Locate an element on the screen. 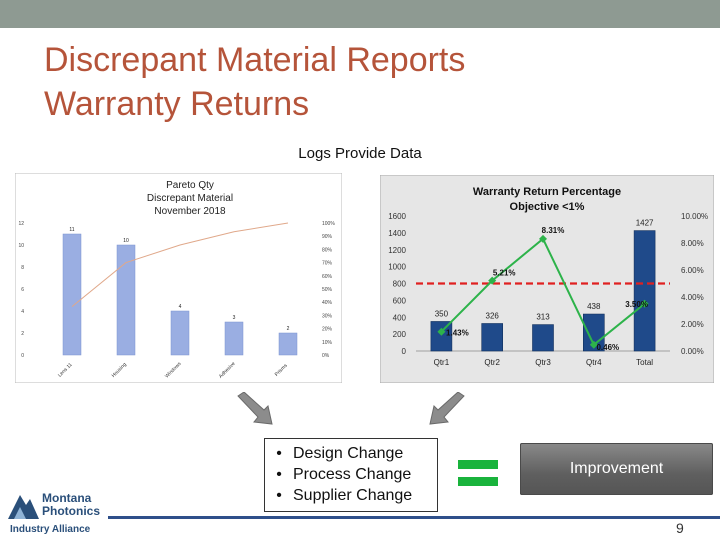 The height and width of the screenshot is (540, 720). bar-value-label: 313 is located at coordinates (543, 317).